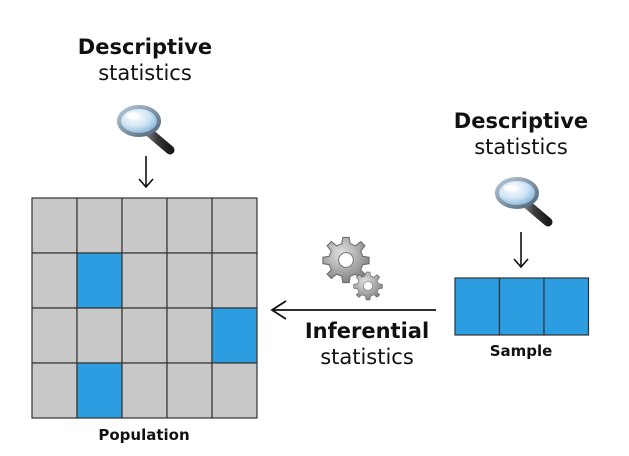  I want to click on sample-strip, so click(522, 306).